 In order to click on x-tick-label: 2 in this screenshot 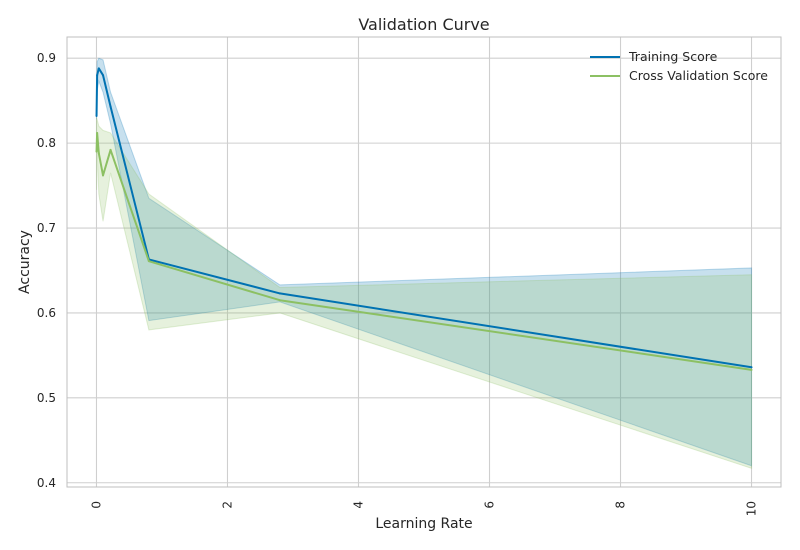, I will do `click(227, 505)`.